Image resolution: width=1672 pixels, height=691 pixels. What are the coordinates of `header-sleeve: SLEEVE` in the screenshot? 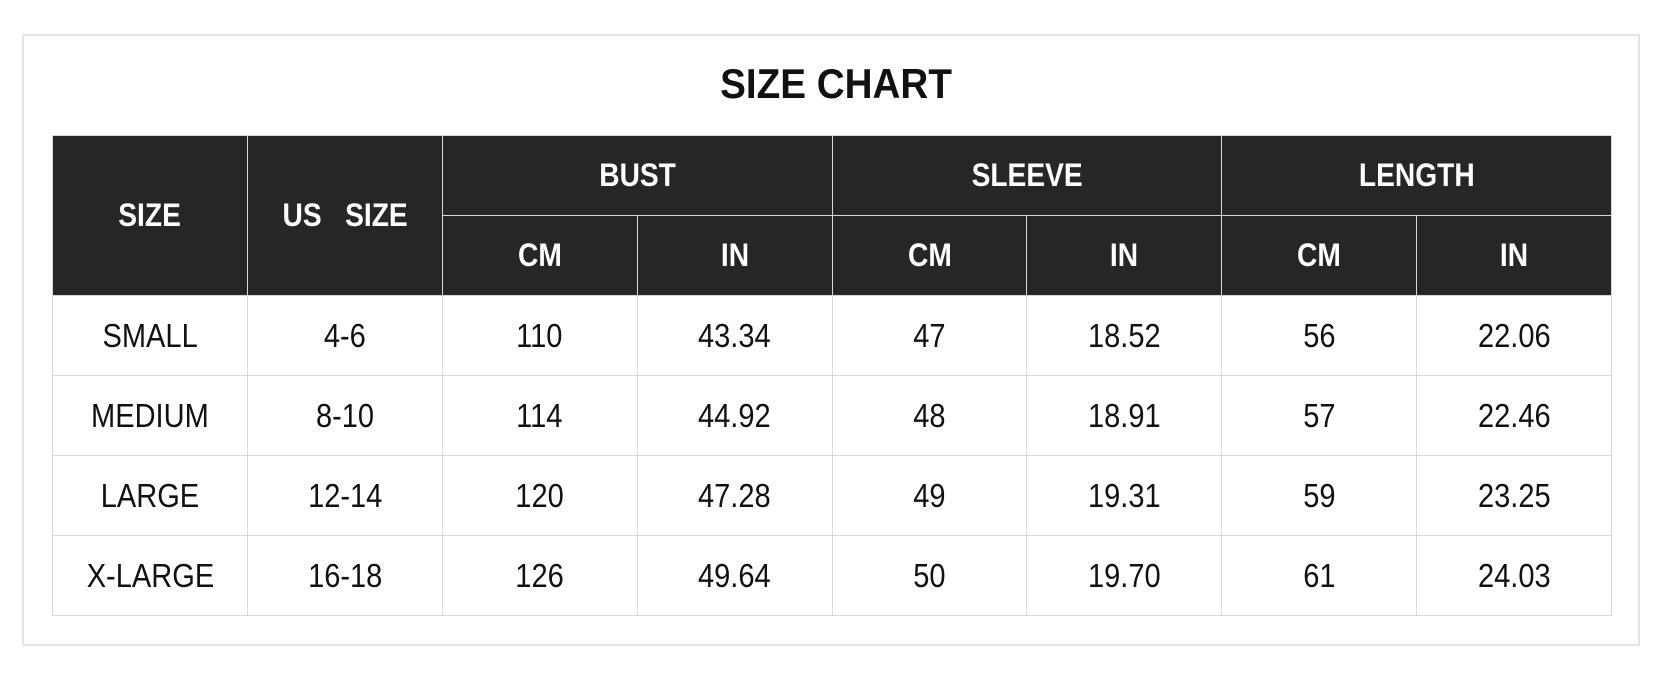 It's located at (1027, 175).